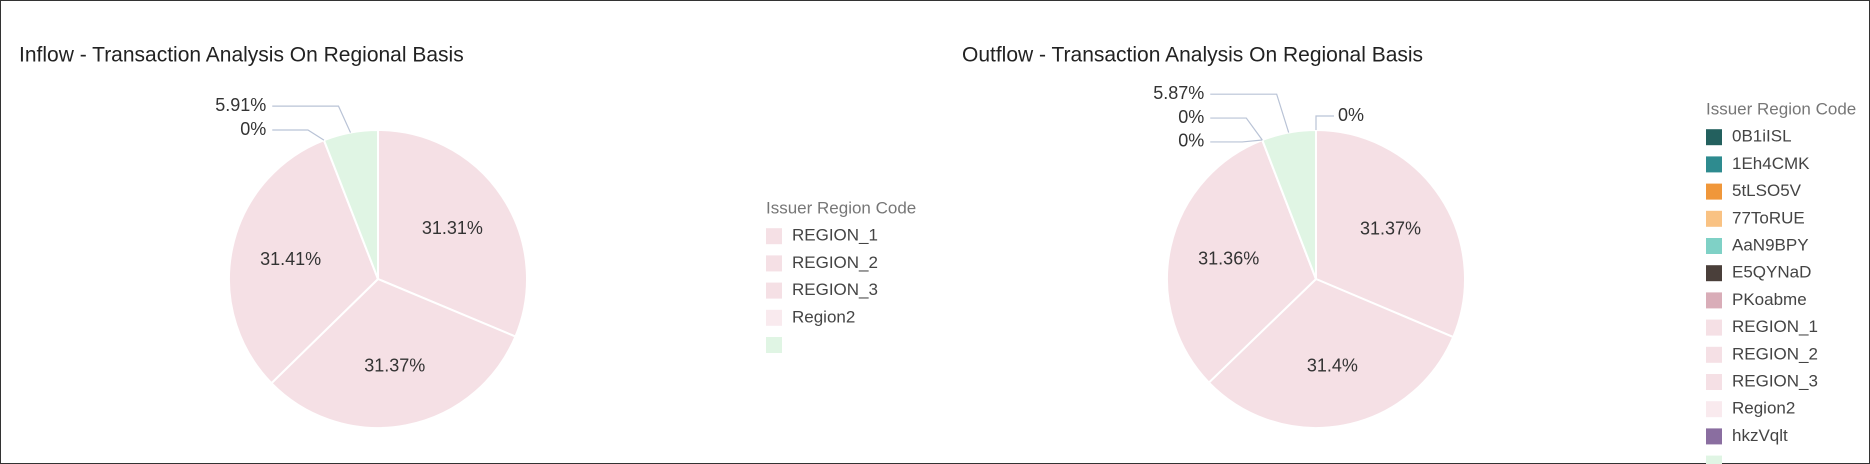  Describe the element at coordinates (1769, 299) in the screenshot. I see `legend-label: PKoabme` at that location.